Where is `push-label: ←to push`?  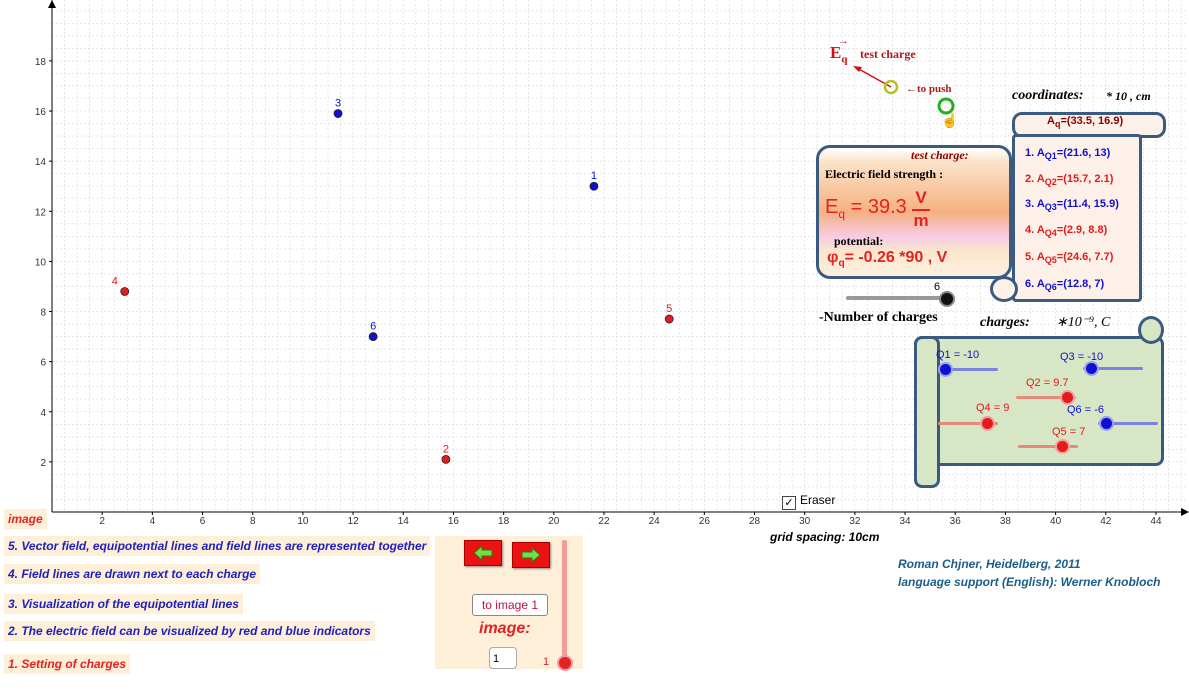 push-label: ←to push is located at coordinates (929, 89).